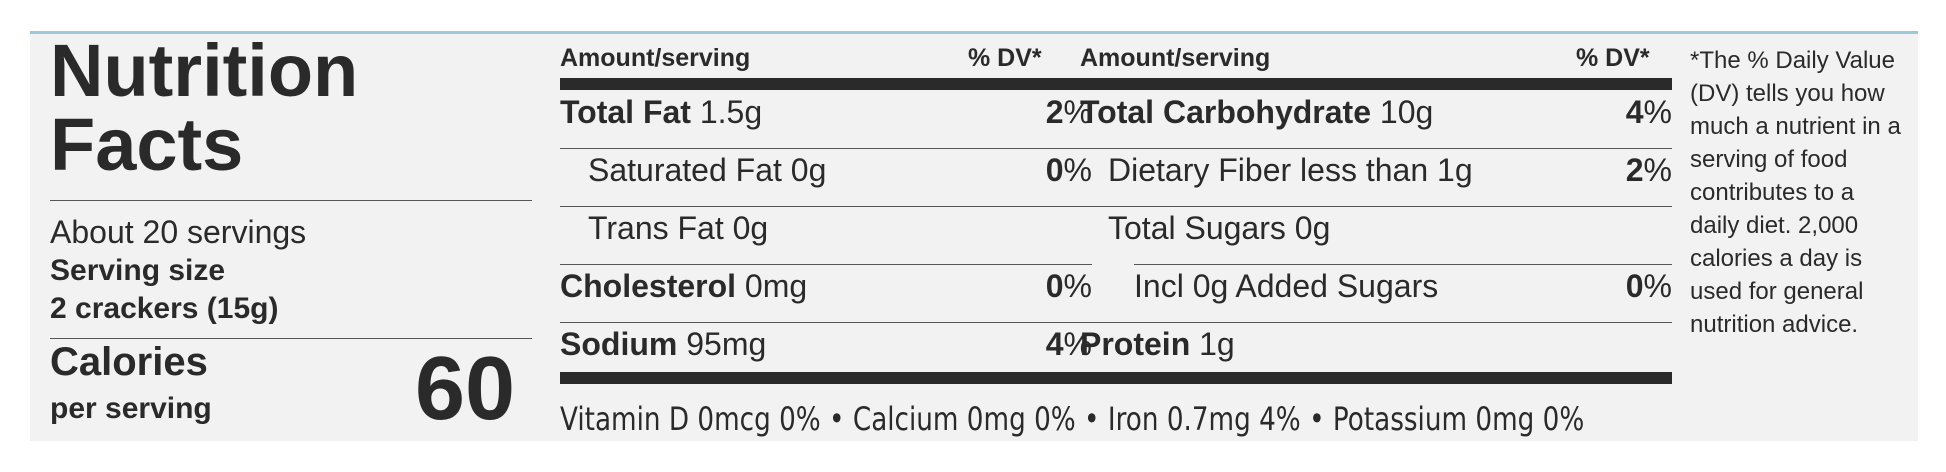  Describe the element at coordinates (147, 144) in the screenshot. I see `title-line-2: Facts` at that location.